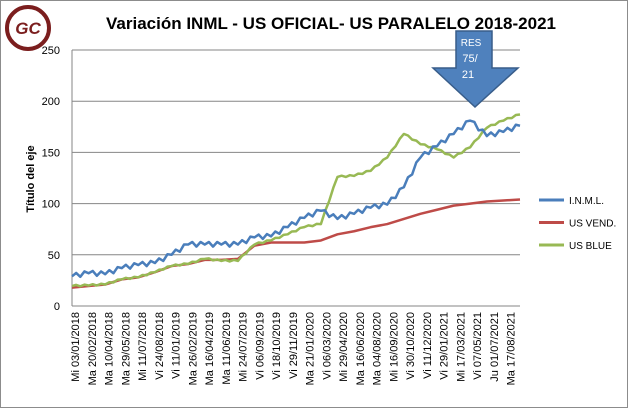  What do you see at coordinates (461, 347) in the screenshot?
I see `x-tick-label: Mi 17/03/2021` at bounding box center [461, 347].